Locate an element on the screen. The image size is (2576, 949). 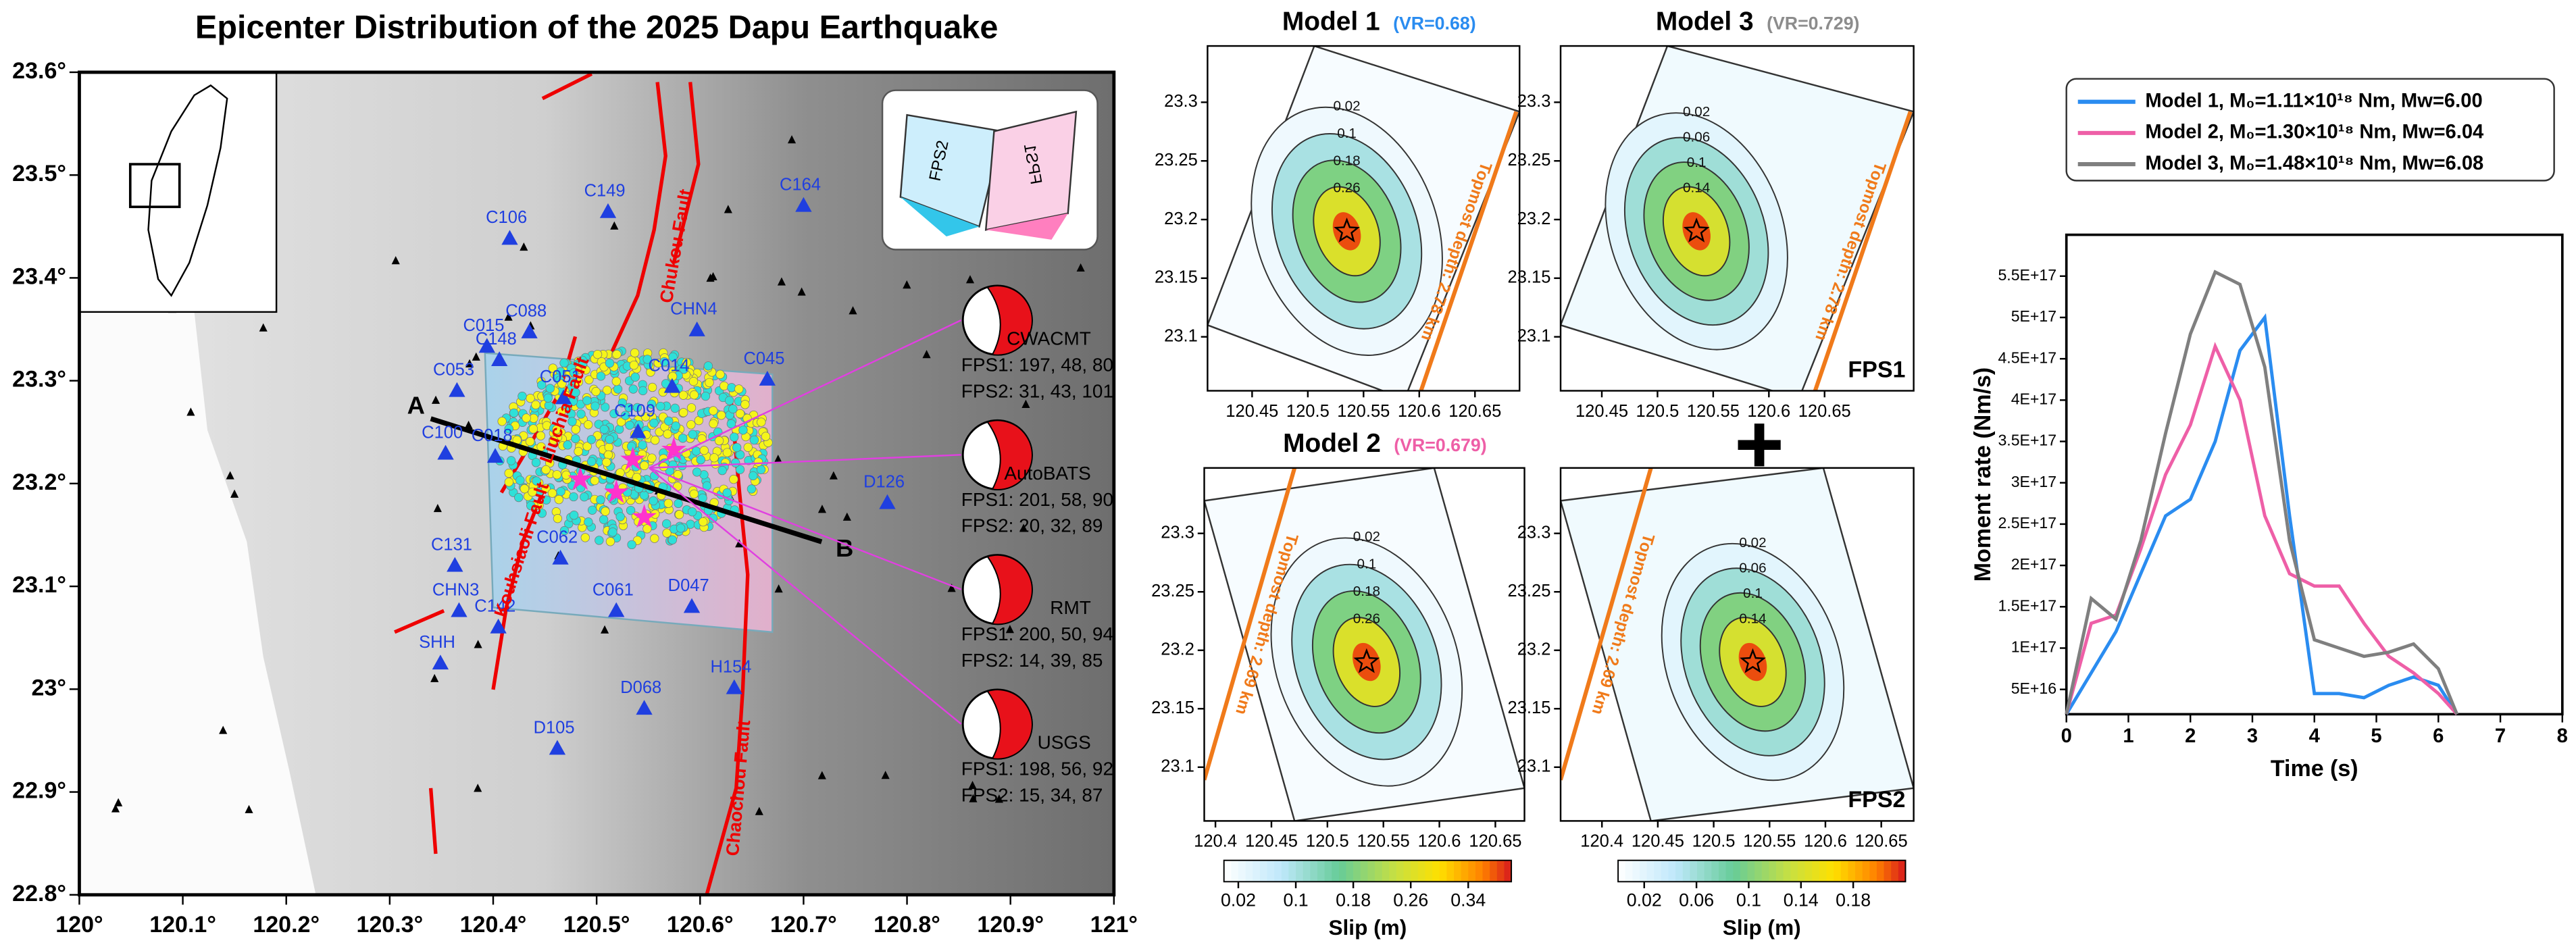
station-label: C149 is located at coordinates (605, 191).